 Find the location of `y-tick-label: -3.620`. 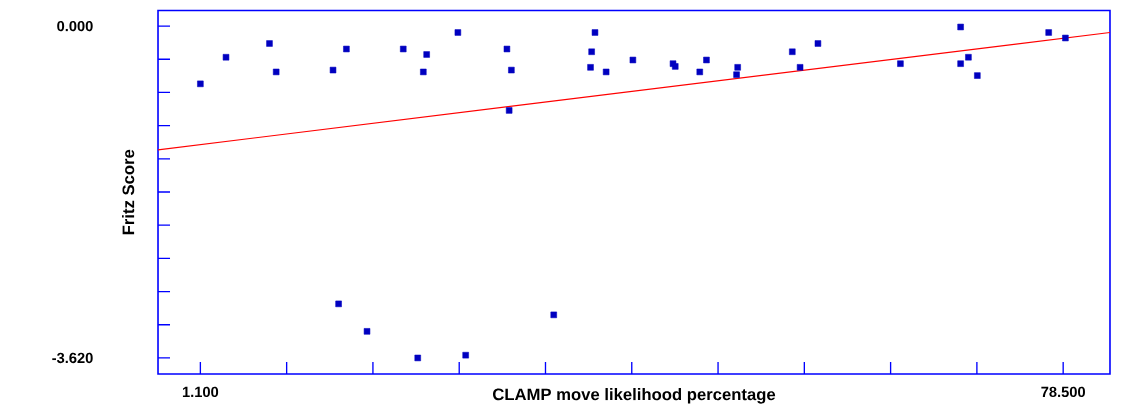

y-tick-label: -3.620 is located at coordinates (72, 358).